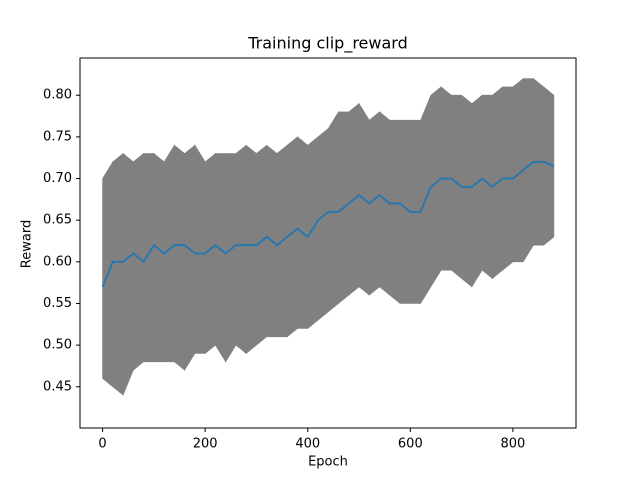 This screenshot has width=640, height=484. Describe the element at coordinates (27, 244) in the screenshot. I see `y-axis-label: Reward` at that location.